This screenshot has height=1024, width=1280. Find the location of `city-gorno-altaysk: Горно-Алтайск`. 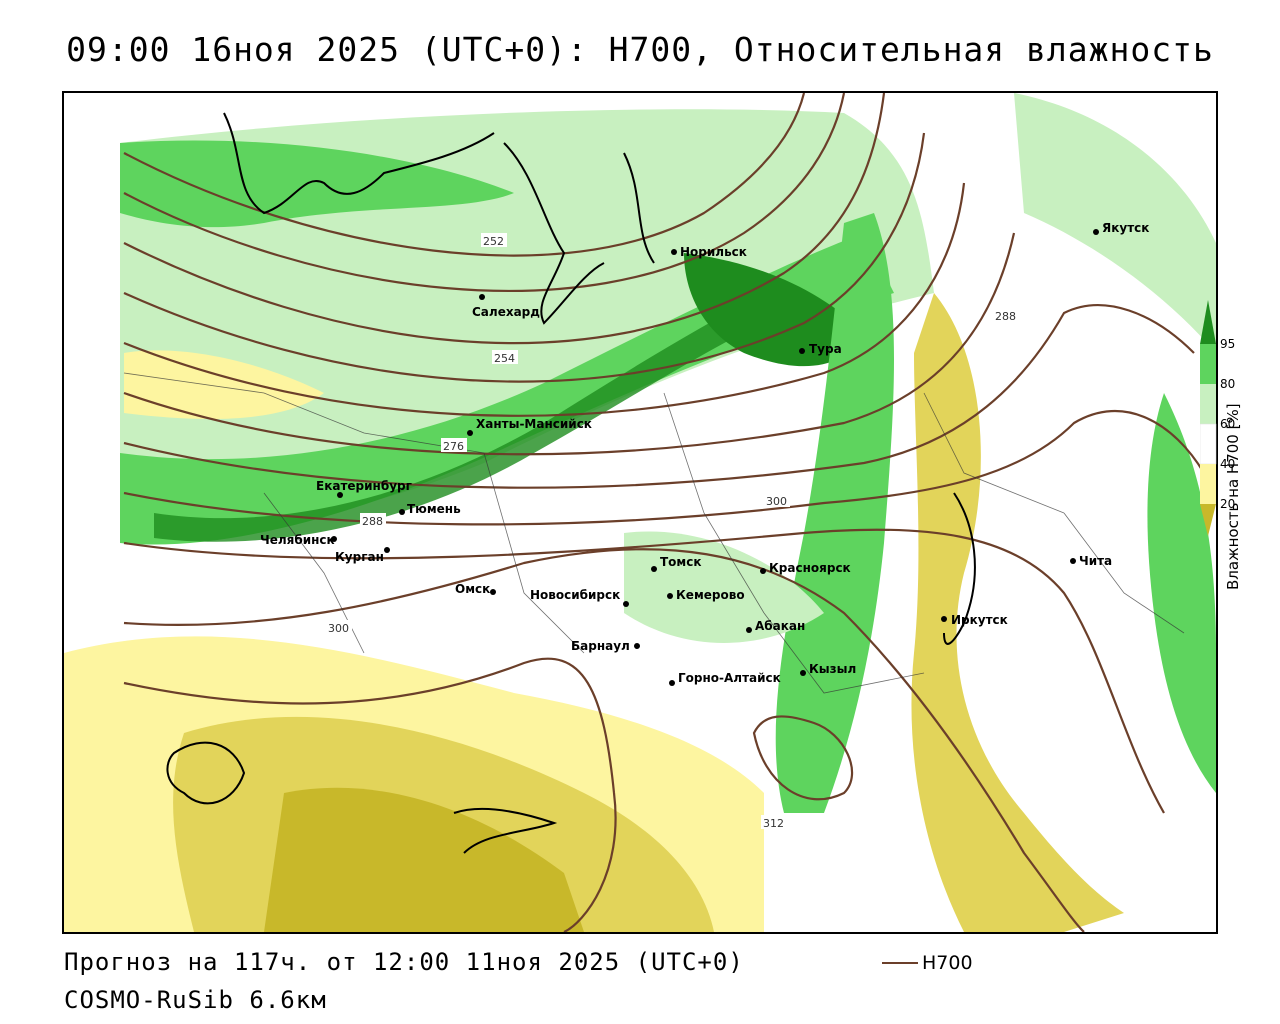

city-gorno-altaysk: Горно-Алтайск is located at coordinates (725, 678).